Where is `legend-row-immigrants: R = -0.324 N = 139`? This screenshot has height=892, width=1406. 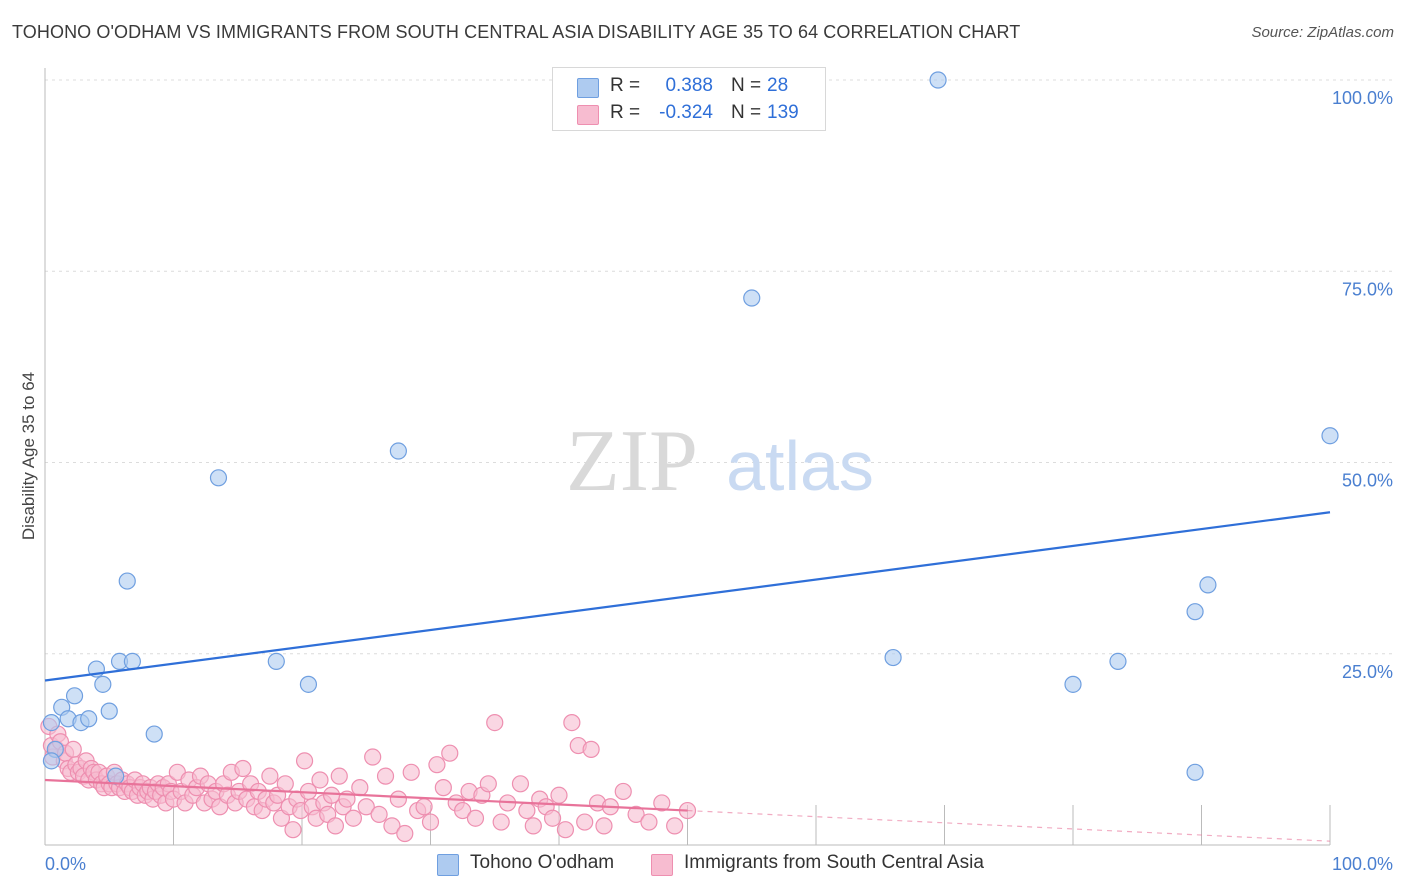 legend-row-immigrants: R = -0.324 N = 139 is located at coordinates (689, 115).